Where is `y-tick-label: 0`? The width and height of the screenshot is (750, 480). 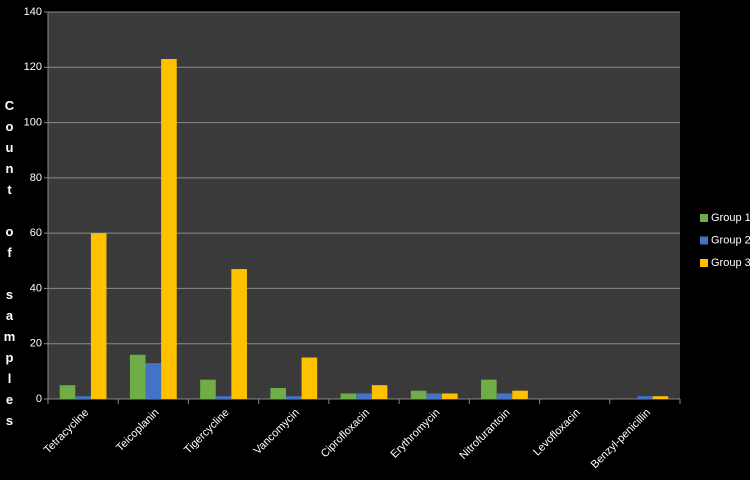 y-tick-label: 0 is located at coordinates (39, 399).